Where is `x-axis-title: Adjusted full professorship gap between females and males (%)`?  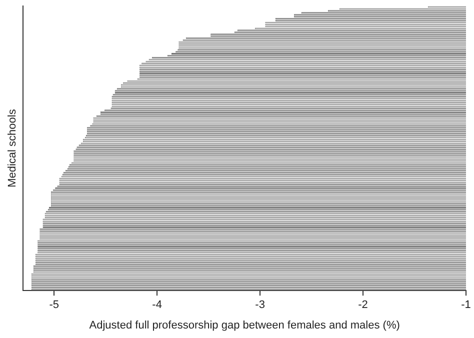
x-axis-title: Adjusted full professorship gap between females and males (%) is located at coordinates (244, 325).